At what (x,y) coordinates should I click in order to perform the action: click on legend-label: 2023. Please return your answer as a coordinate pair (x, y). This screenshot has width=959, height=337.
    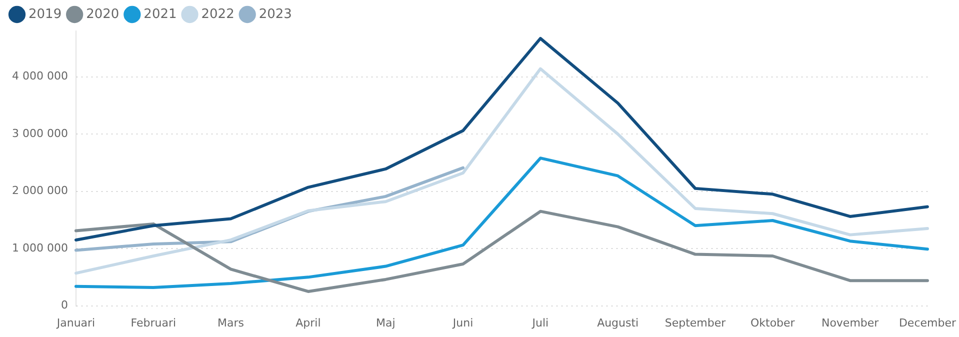
    Looking at the image, I should click on (275, 14).